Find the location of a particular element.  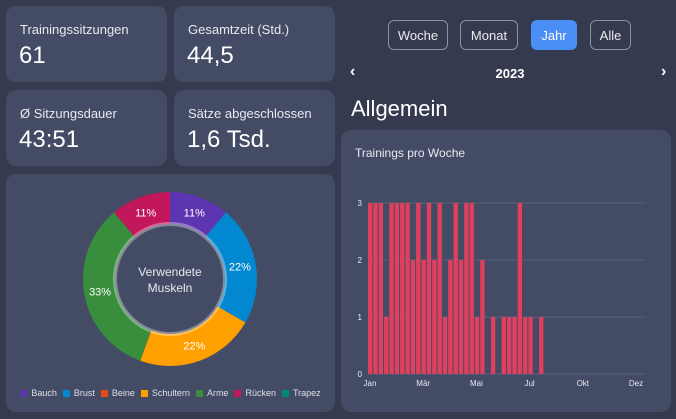

chevron-left-icon: ‹ is located at coordinates (353, 71).